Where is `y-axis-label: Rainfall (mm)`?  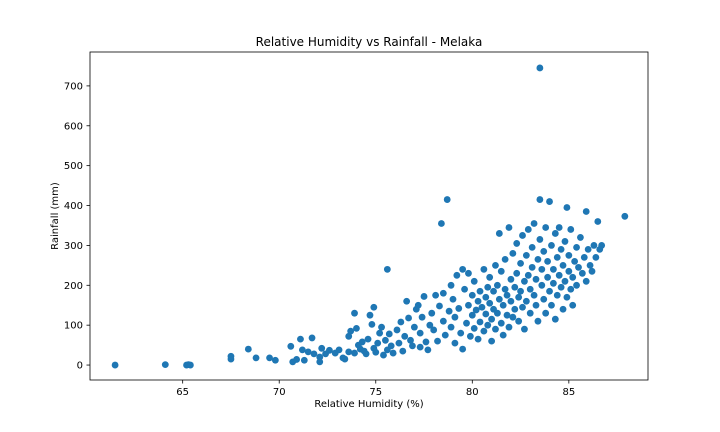
y-axis-label: Rainfall (mm) is located at coordinates (55, 216).